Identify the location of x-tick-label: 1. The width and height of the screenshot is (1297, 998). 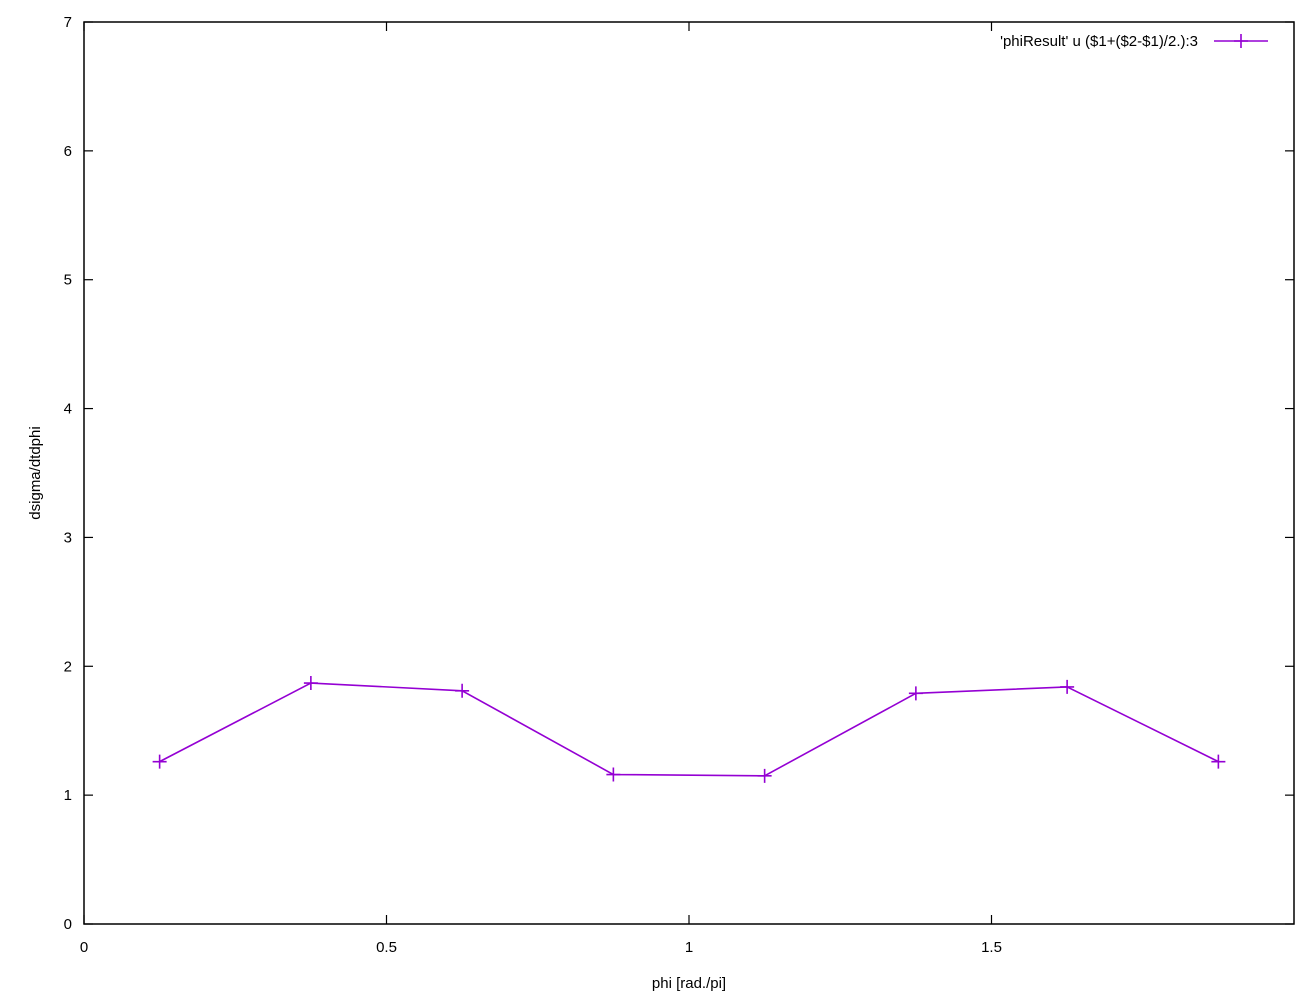
(689, 947).